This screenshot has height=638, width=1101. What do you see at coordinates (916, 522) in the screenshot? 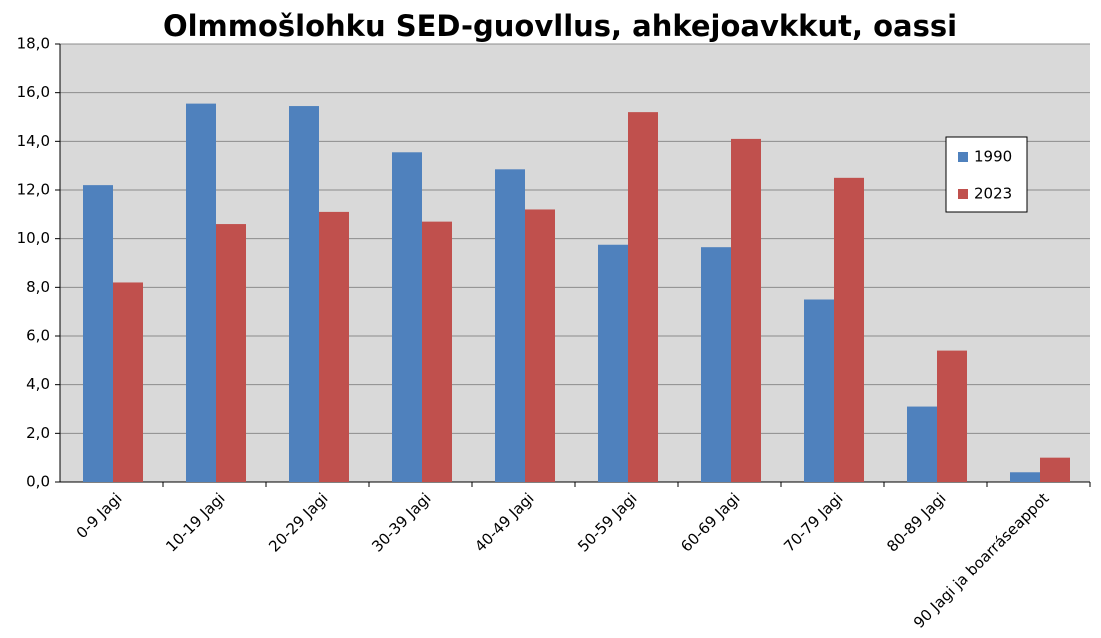
I see `x-tick-label: 80-89 Jagi` at bounding box center [916, 522].